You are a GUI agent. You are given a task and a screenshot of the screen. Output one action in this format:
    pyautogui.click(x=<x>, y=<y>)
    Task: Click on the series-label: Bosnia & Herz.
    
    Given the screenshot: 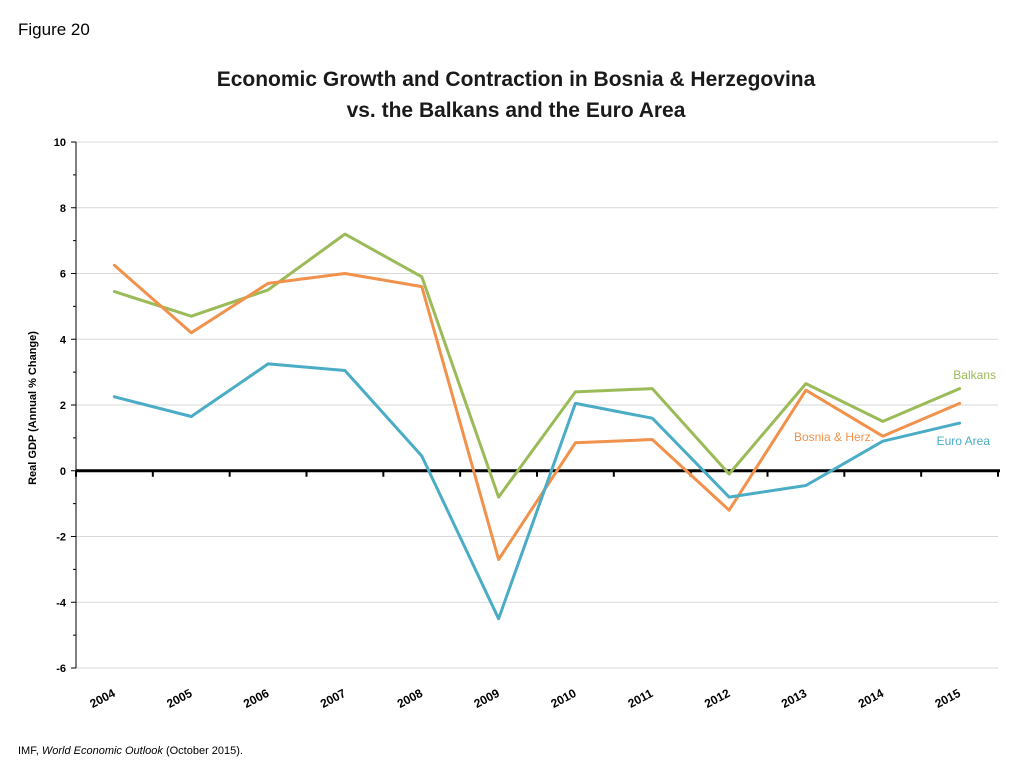 What is the action you would take?
    pyautogui.click(x=834, y=437)
    